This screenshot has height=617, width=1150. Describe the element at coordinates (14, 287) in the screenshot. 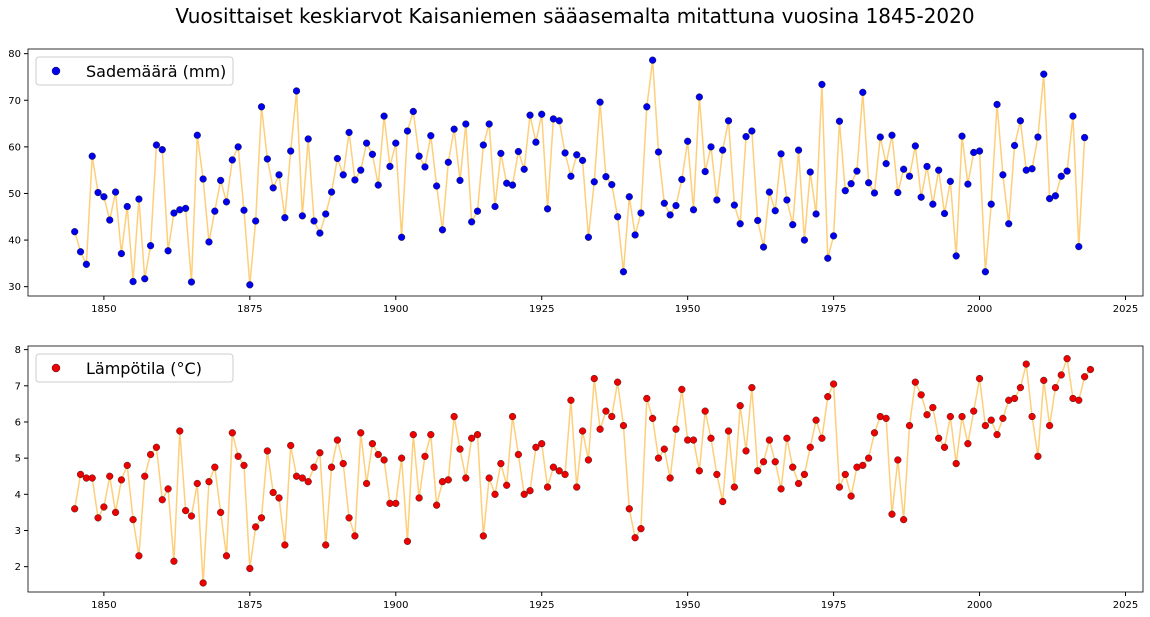

I see `y-tick-label: 30` at that location.